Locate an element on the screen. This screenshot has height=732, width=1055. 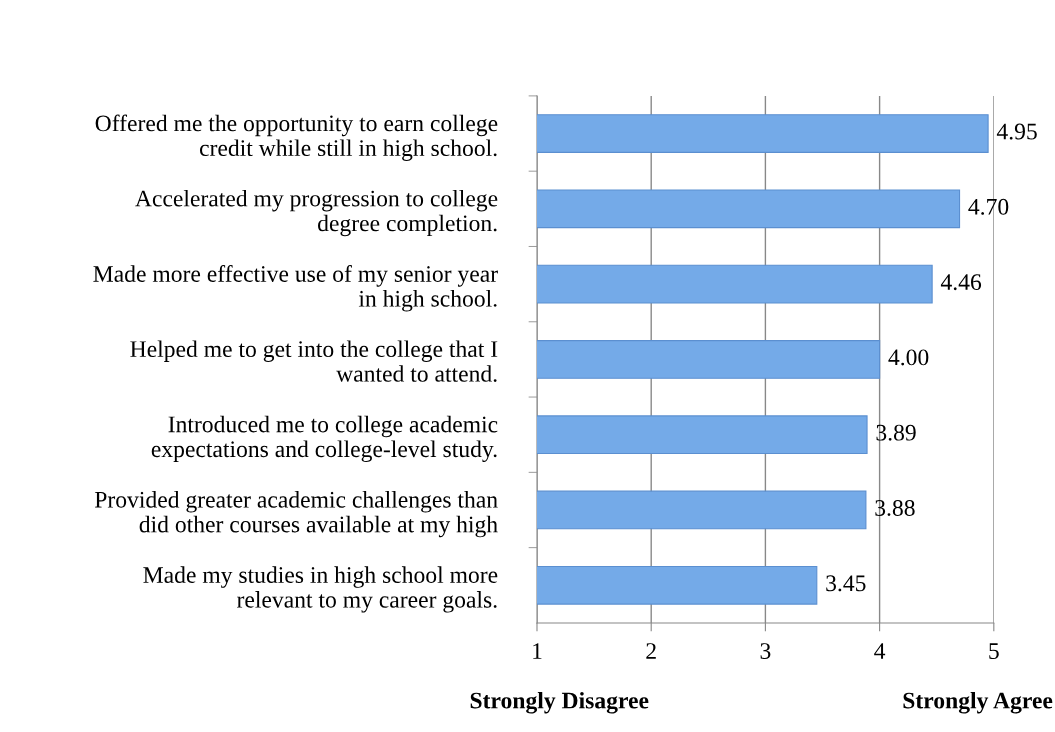
y-tick-label: Offered me the opportunity to earn college credit while still in high school. is located at coordinates (296, 137).